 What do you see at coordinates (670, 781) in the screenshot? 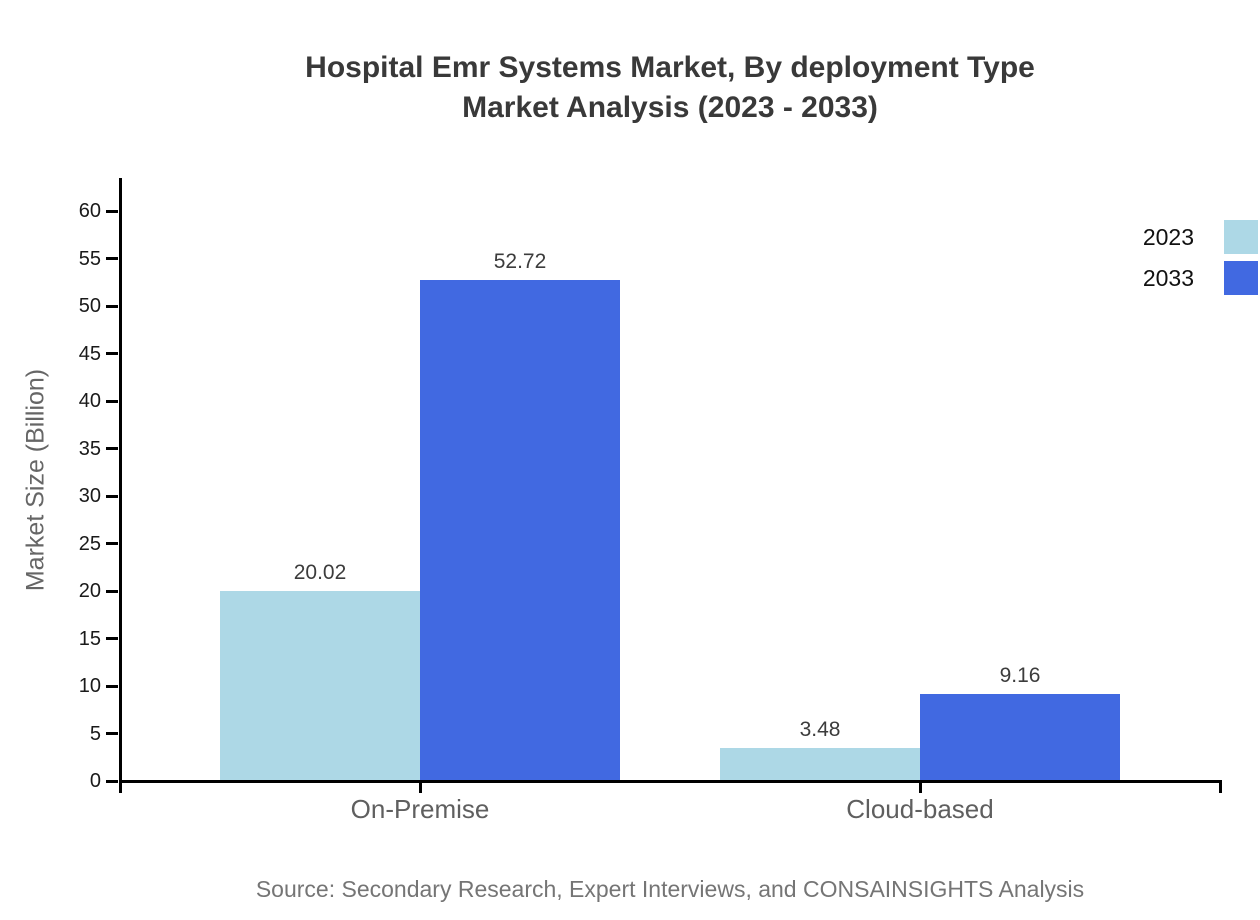
I see `x-axis-line` at bounding box center [670, 781].